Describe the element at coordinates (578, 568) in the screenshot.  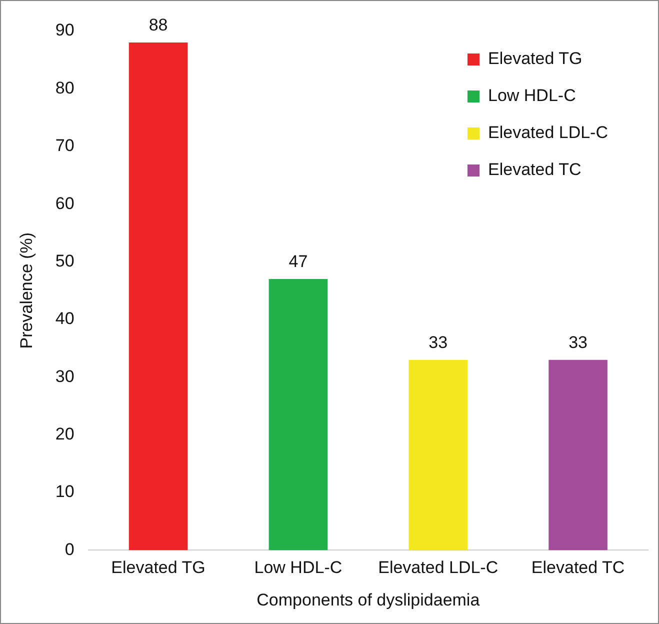
I see `x-tick-label: Elevated TC` at that location.